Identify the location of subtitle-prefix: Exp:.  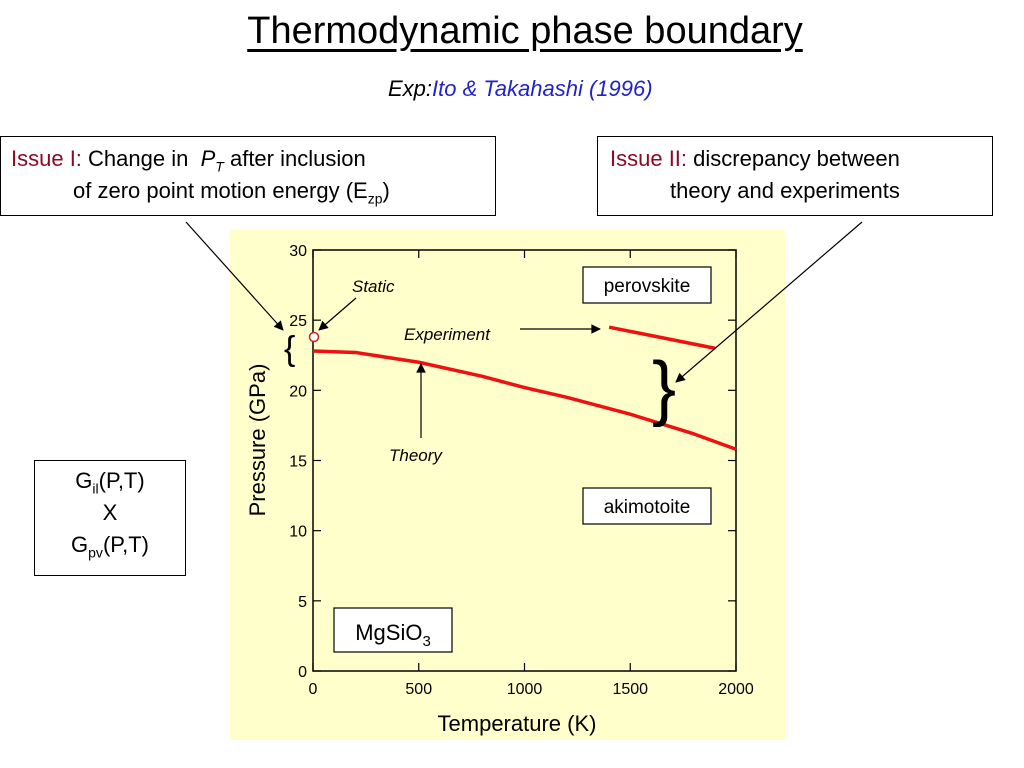
(410, 88).